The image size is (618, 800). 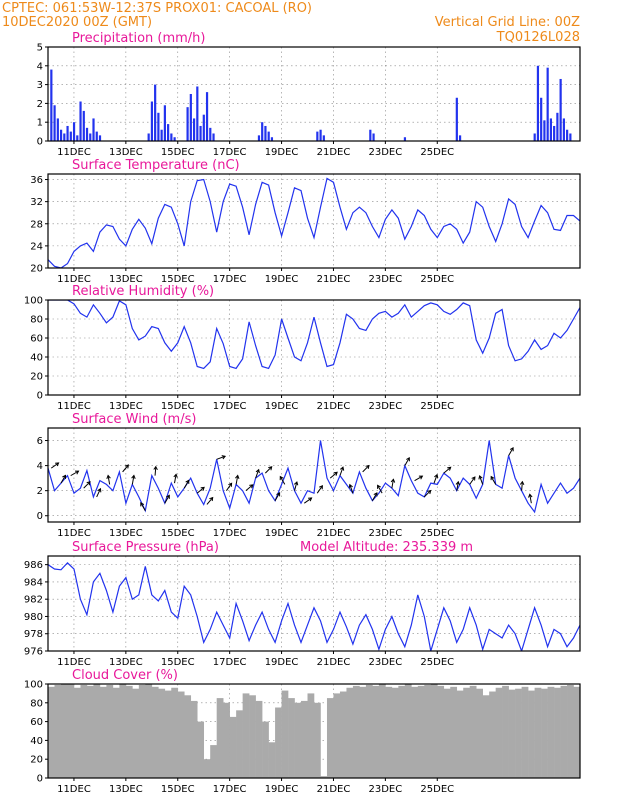 I want to click on temperature-series-line, so click(x=314, y=222).